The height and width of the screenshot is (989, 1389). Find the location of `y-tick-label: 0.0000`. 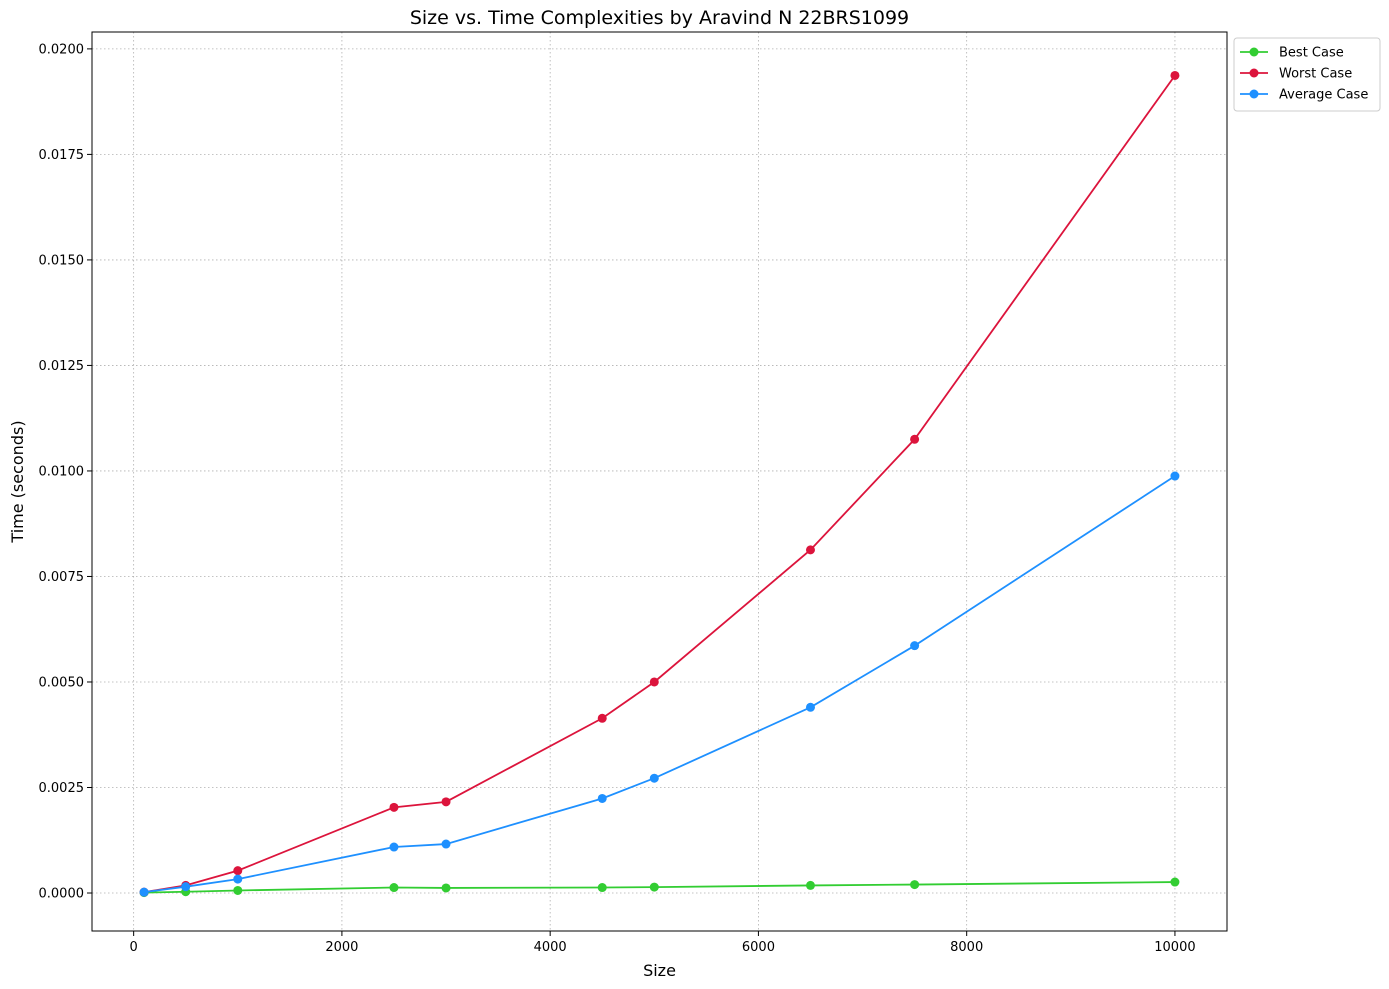

y-tick-label: 0.0000 is located at coordinates (62, 894).